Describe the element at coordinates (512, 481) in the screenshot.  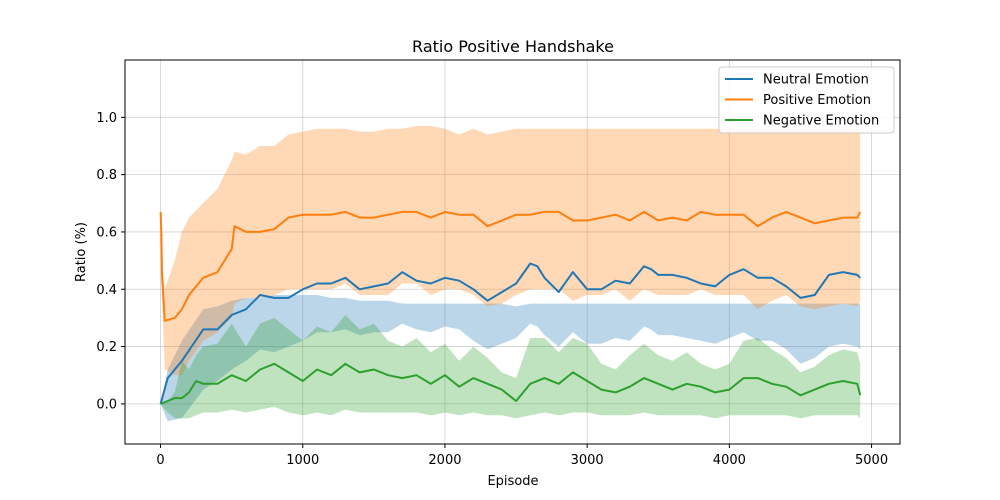
I see `x-axis-label: Episode` at that location.